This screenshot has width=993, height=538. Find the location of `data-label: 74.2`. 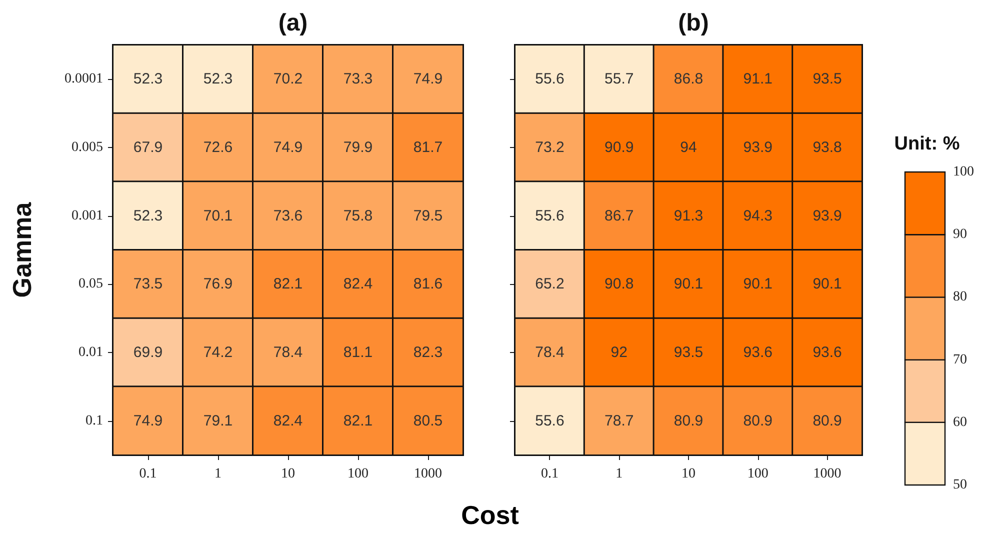

data-label: 74.2 is located at coordinates (218, 352).